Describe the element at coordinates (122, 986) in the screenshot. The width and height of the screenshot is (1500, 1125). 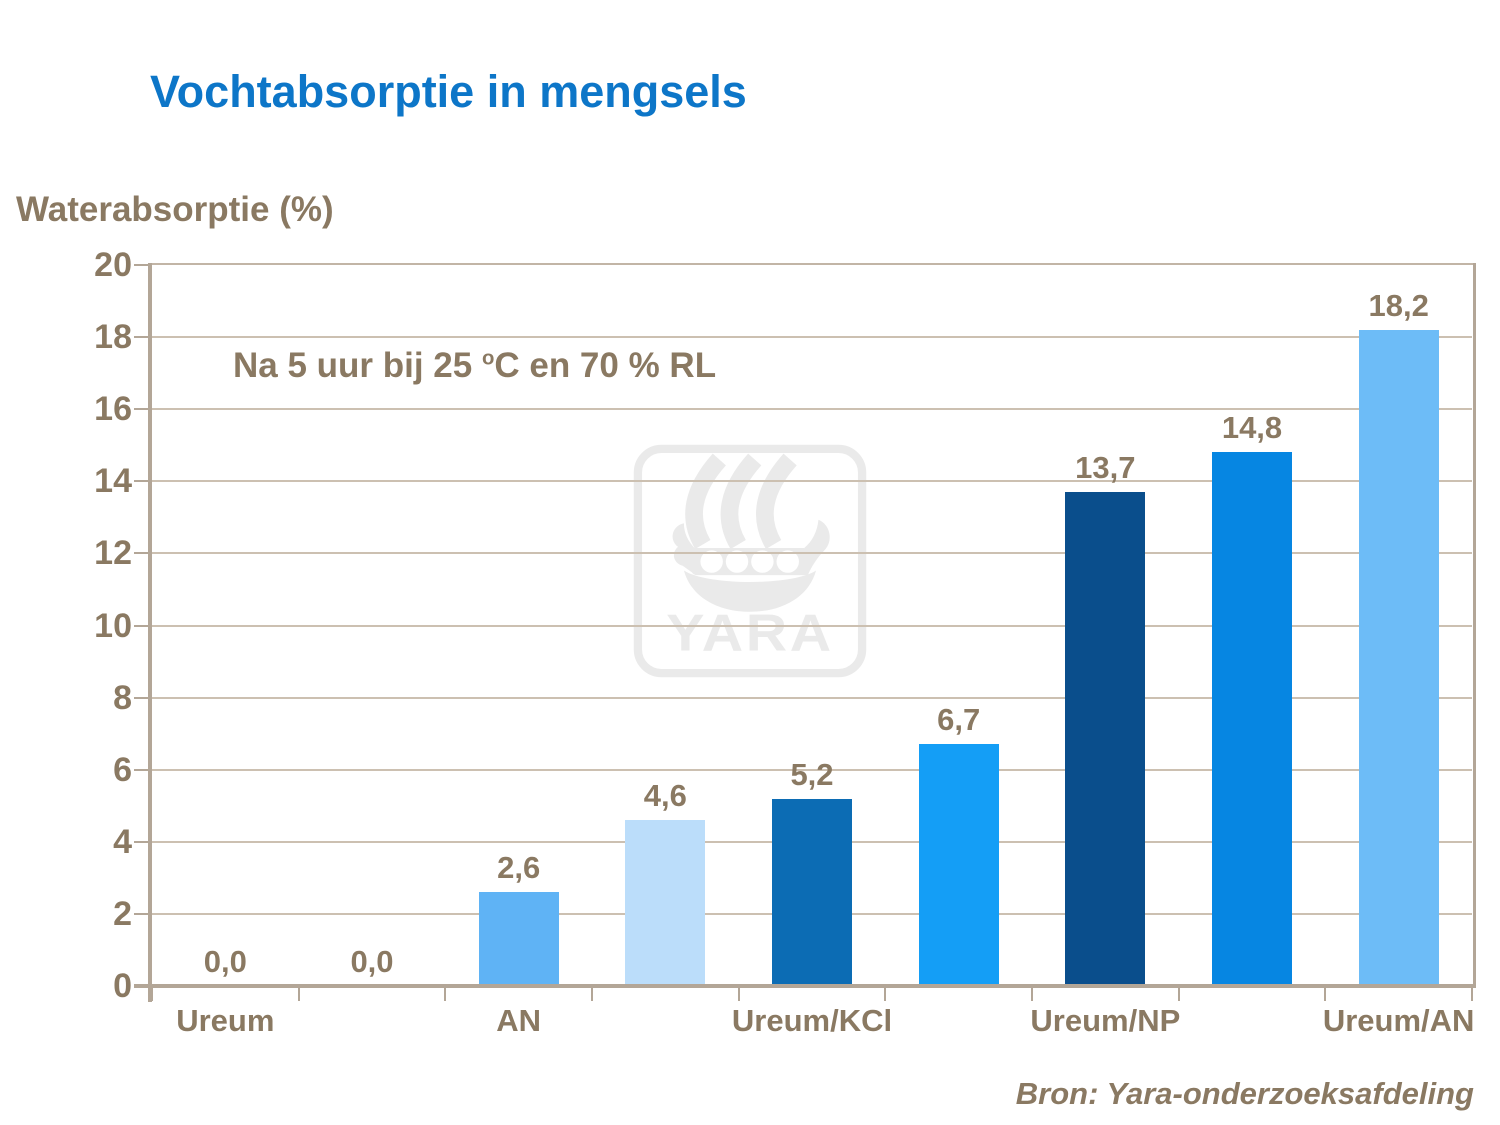
I see `y-tick-label: 0` at that location.